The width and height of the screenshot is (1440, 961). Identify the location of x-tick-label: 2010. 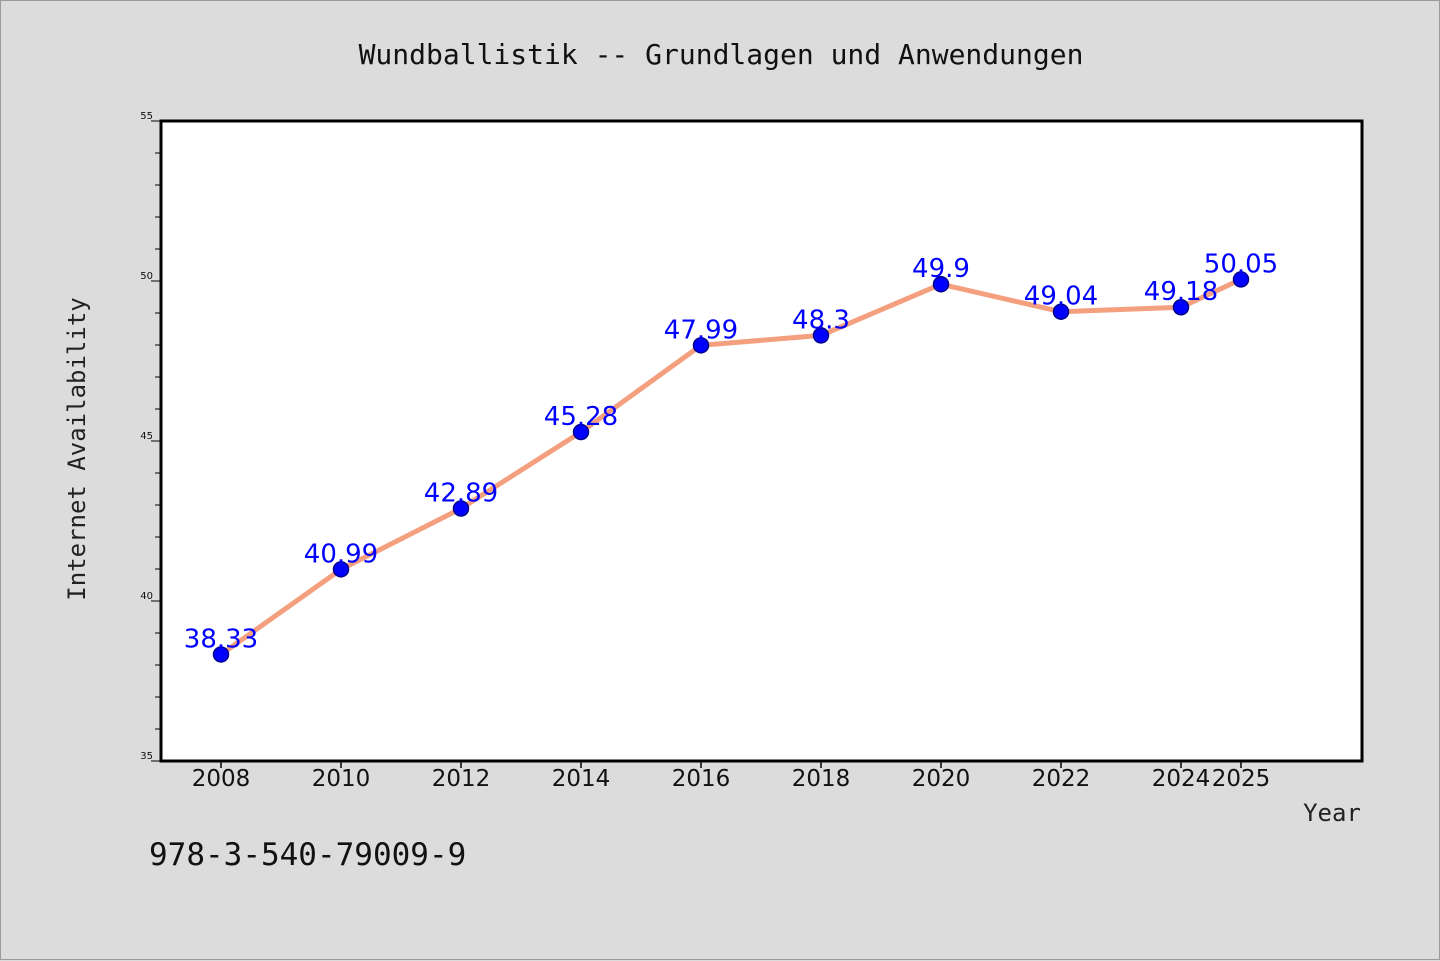
(341, 779).